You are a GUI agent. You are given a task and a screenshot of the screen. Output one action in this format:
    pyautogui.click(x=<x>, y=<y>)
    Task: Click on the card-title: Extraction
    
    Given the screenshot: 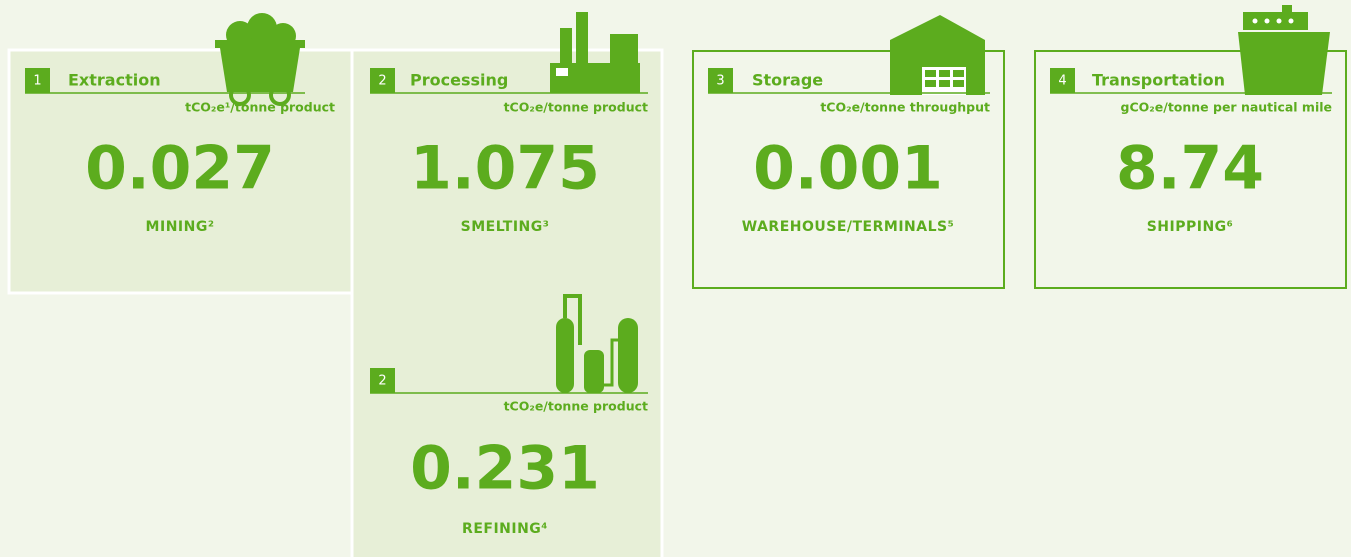 What is the action you would take?
    pyautogui.click(x=114, y=80)
    